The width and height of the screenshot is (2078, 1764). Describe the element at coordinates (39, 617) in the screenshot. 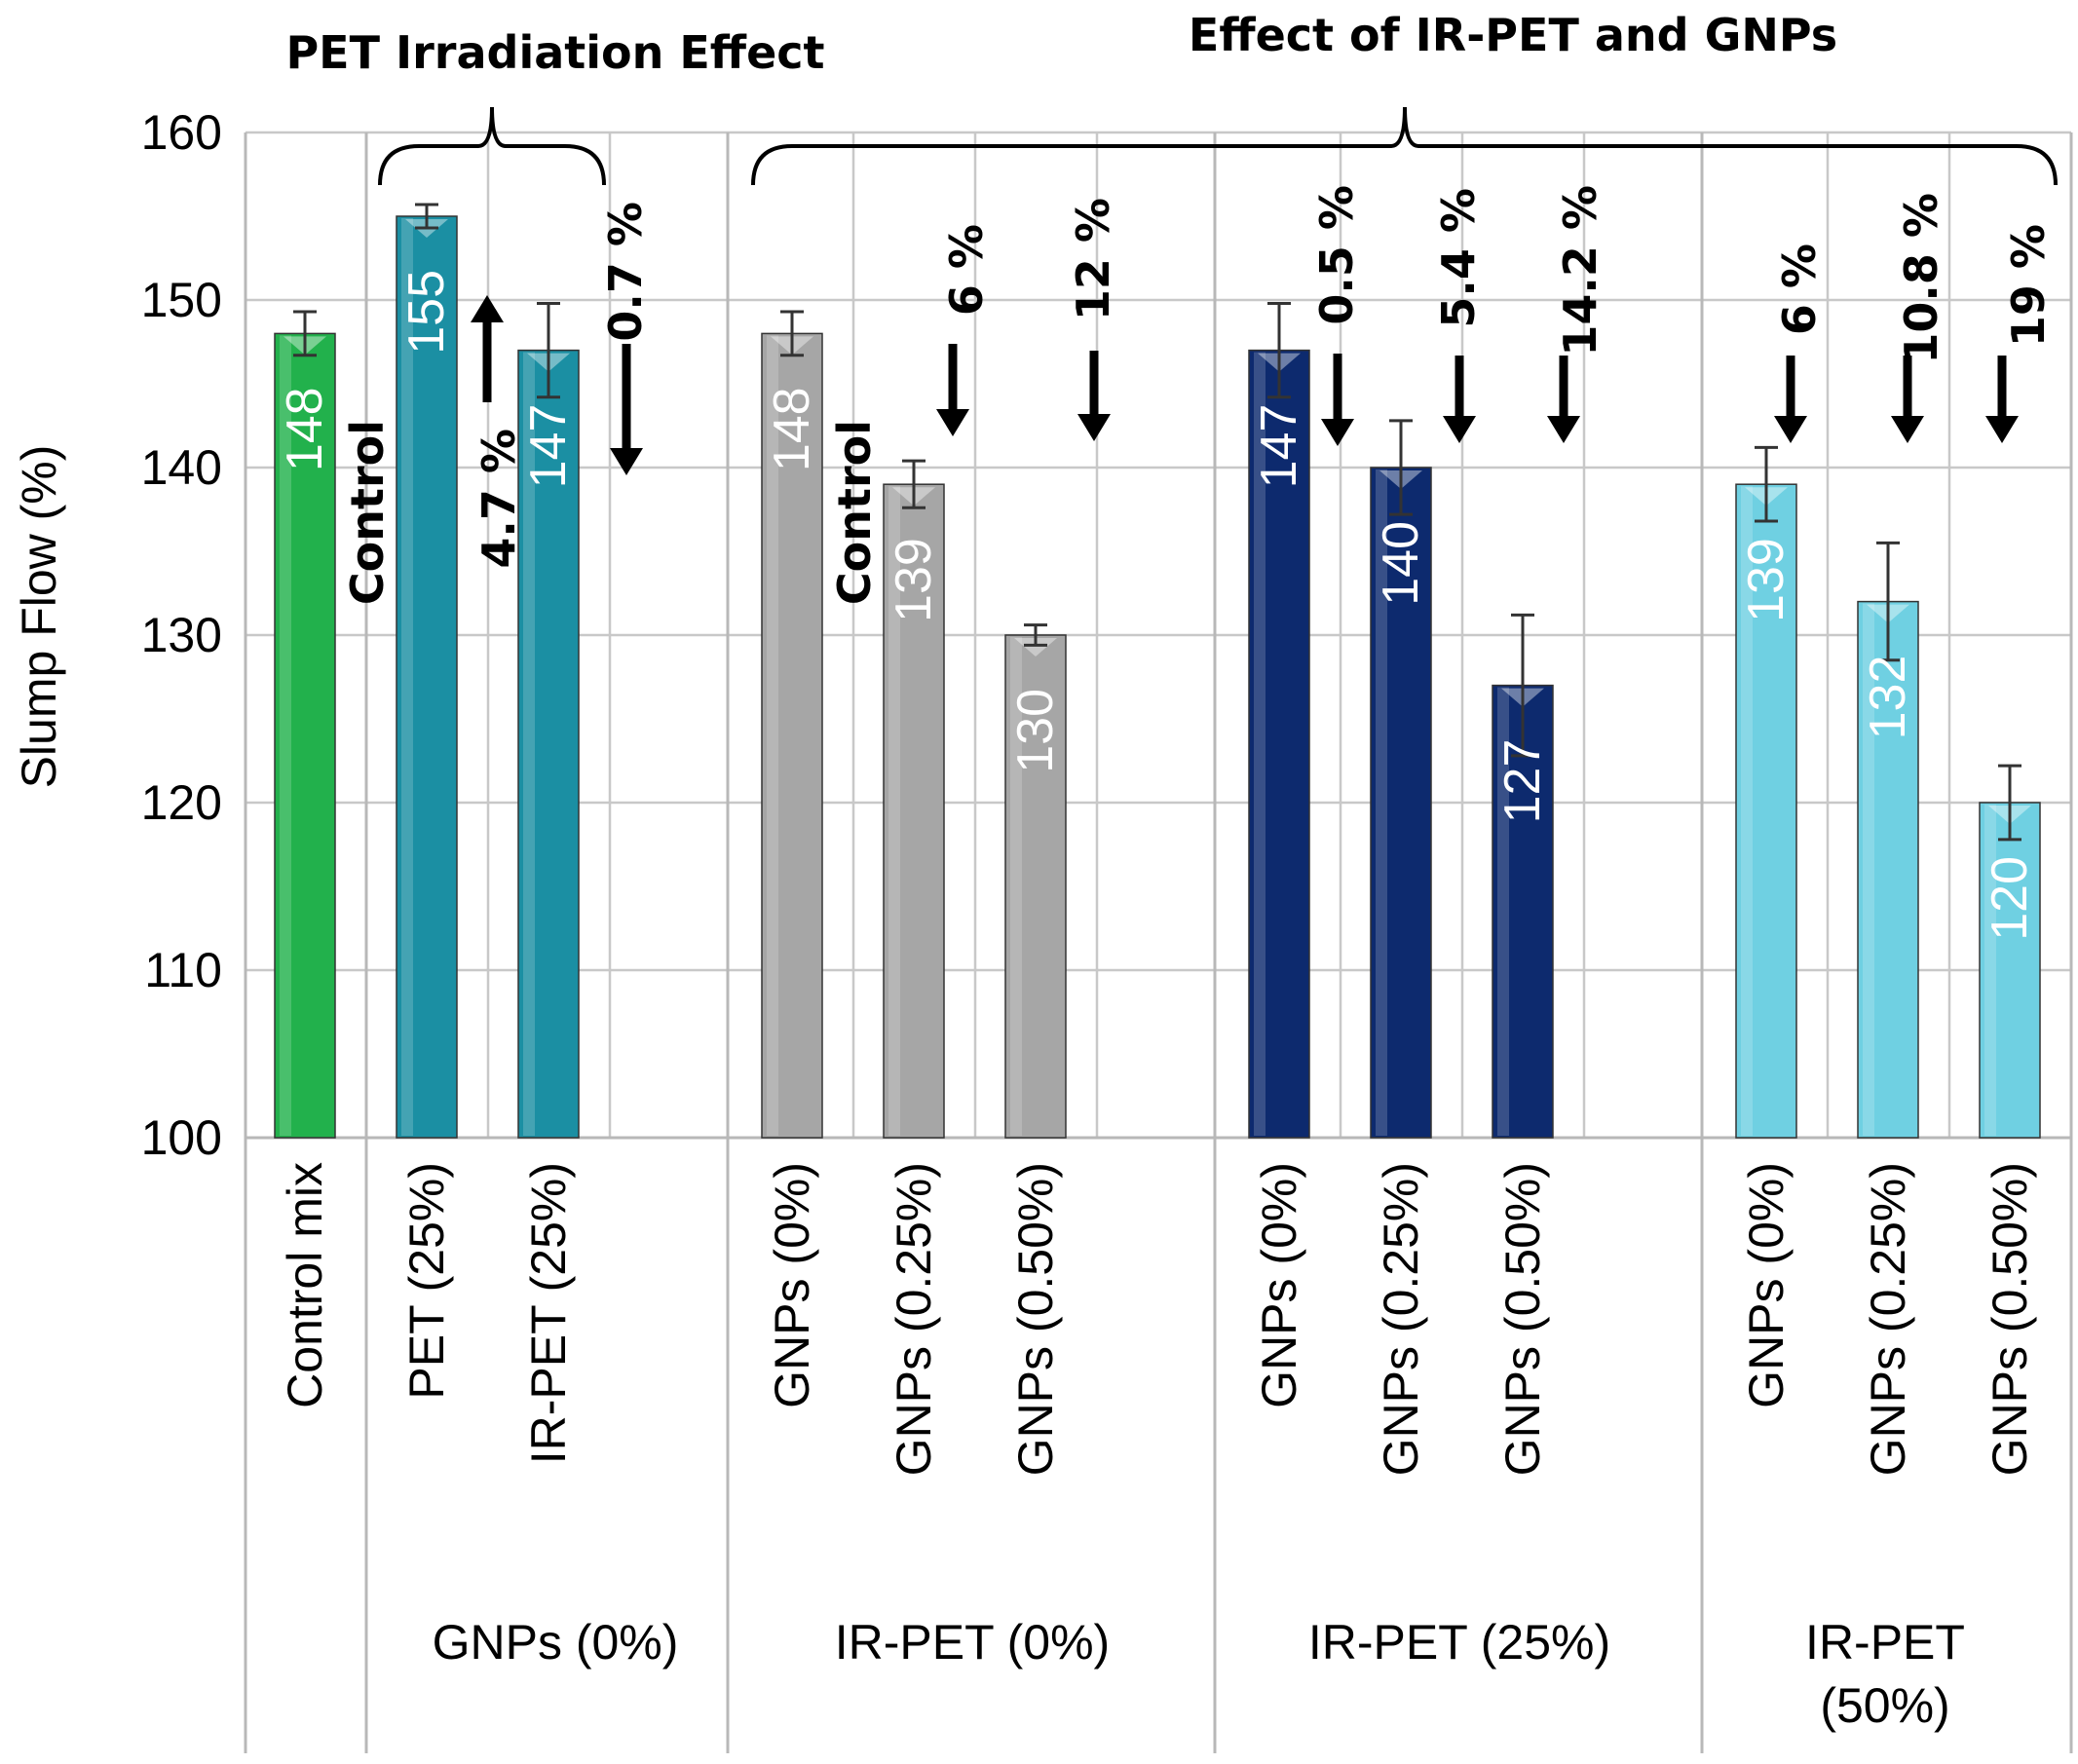

I see `y-axis-title: Slump Flow (%)` at that location.